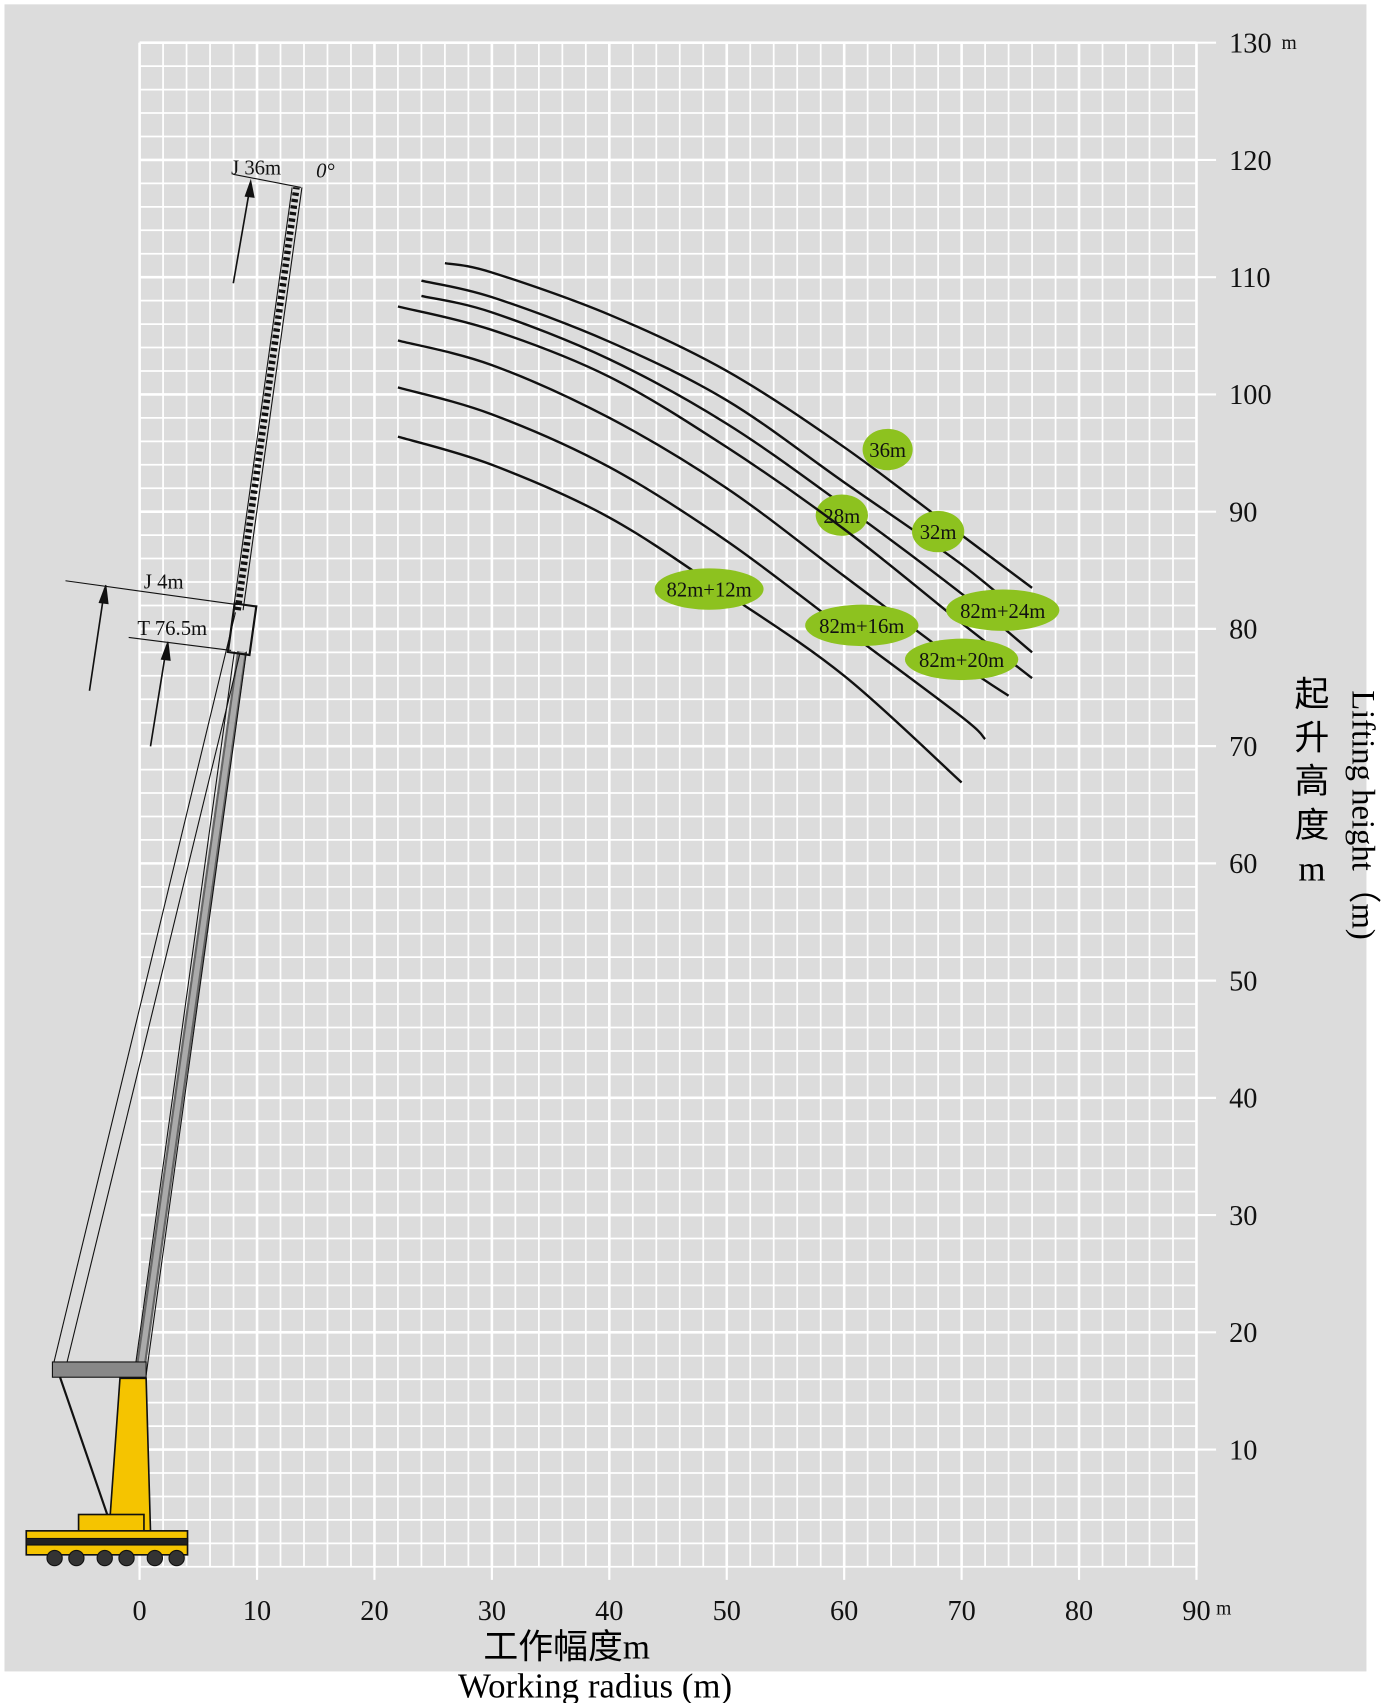 The width and height of the screenshot is (1384, 1703). What do you see at coordinates (1250, 44) in the screenshot?
I see `y-tick-label: 130` at bounding box center [1250, 44].